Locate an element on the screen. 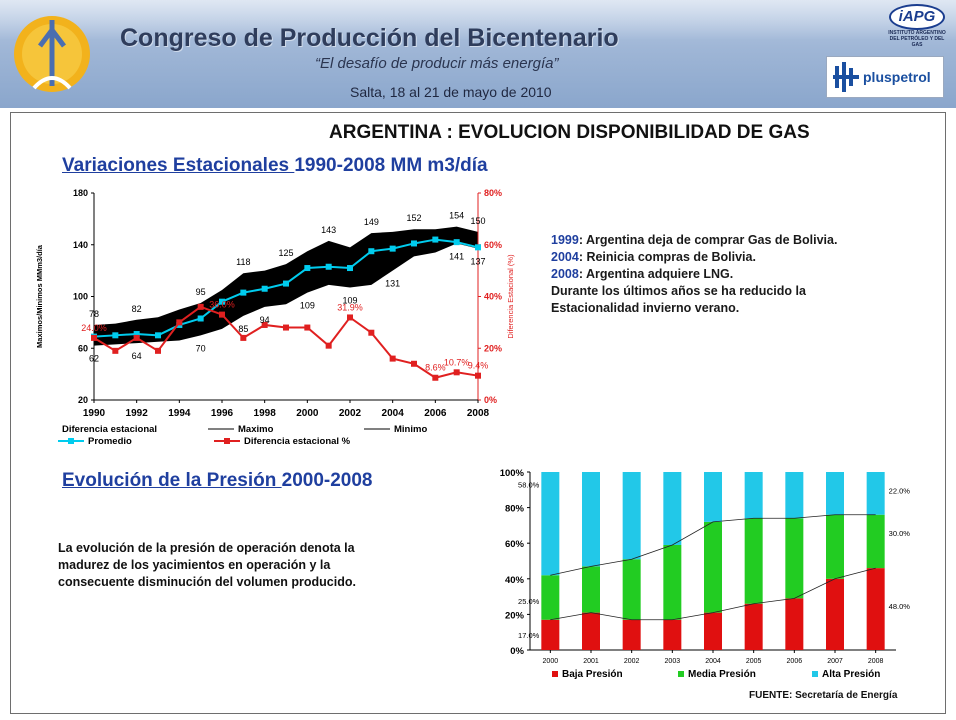 Image resolution: width=956 pixels, height=720 pixels. min-data-label: 131 is located at coordinates (392, 284).